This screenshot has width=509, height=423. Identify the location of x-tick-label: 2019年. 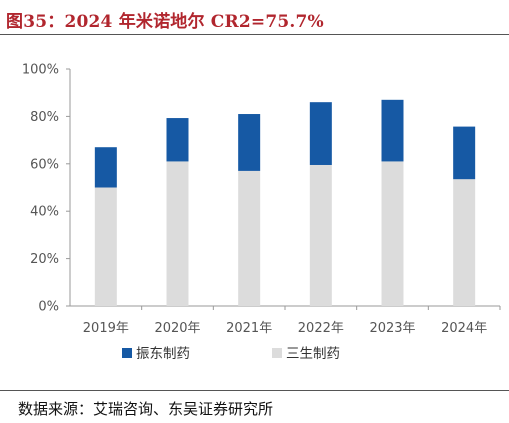
(106, 328).